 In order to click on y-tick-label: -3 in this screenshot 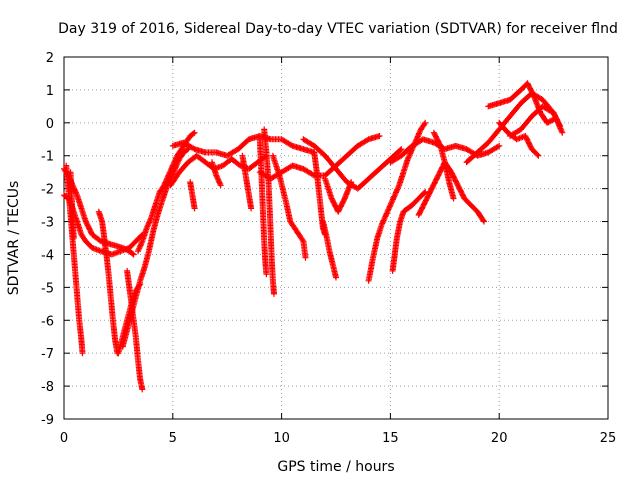, I will do `click(47, 223)`.